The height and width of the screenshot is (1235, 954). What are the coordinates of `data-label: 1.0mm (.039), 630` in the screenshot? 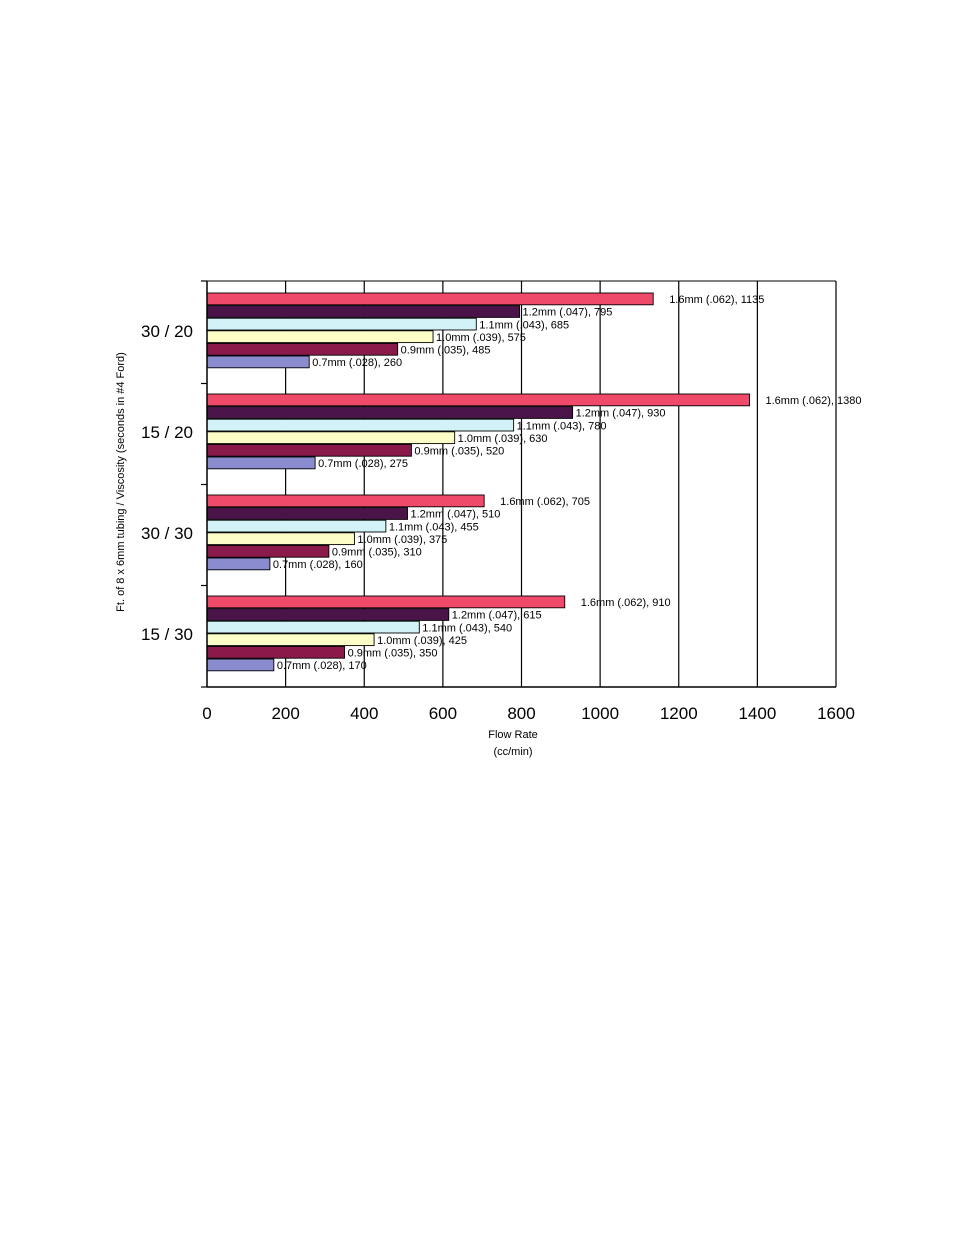 It's located at (503, 439).